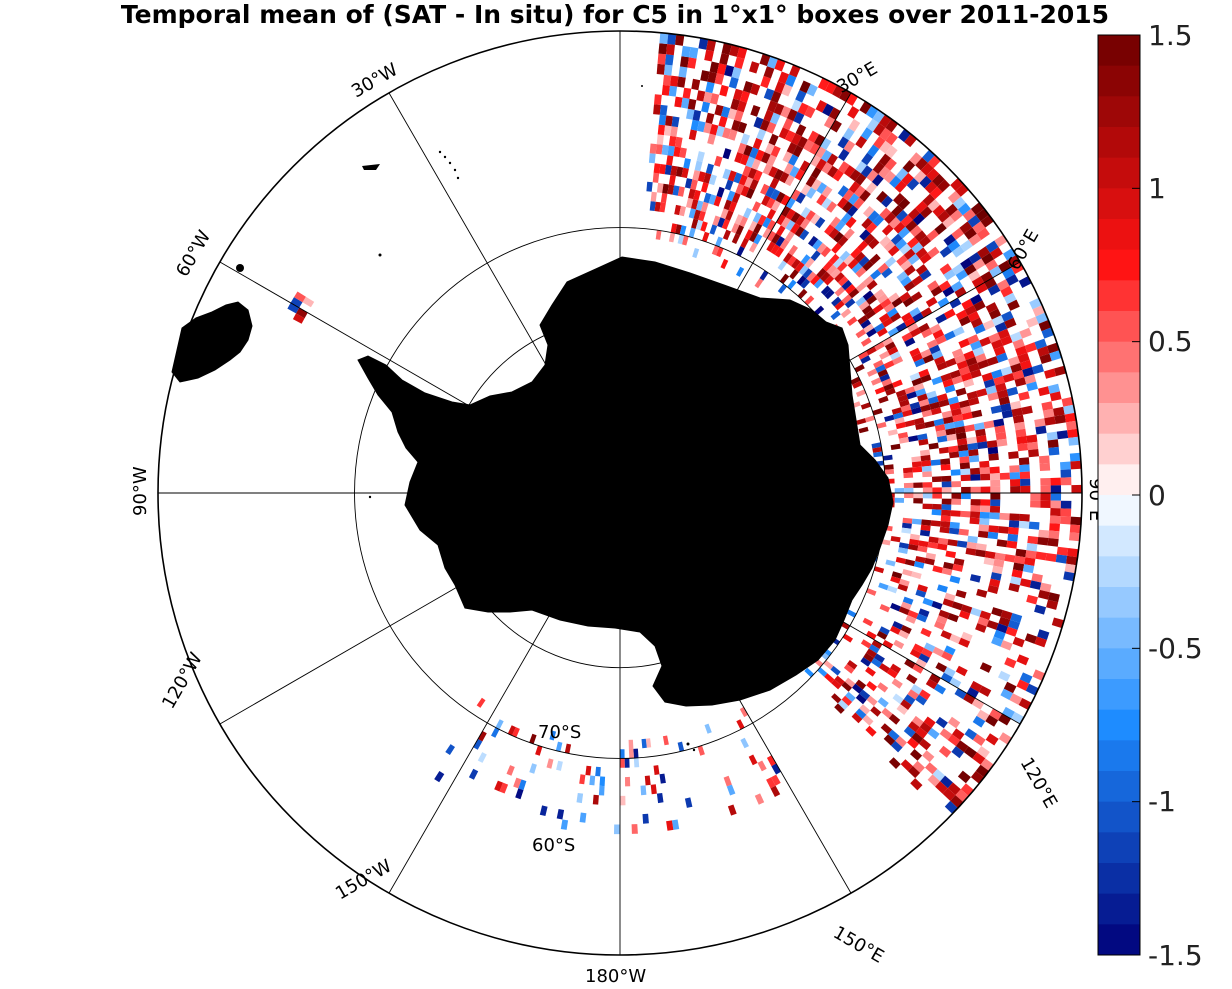 The image size is (1232, 989). I want to click on meridian-line, so click(483, 730).